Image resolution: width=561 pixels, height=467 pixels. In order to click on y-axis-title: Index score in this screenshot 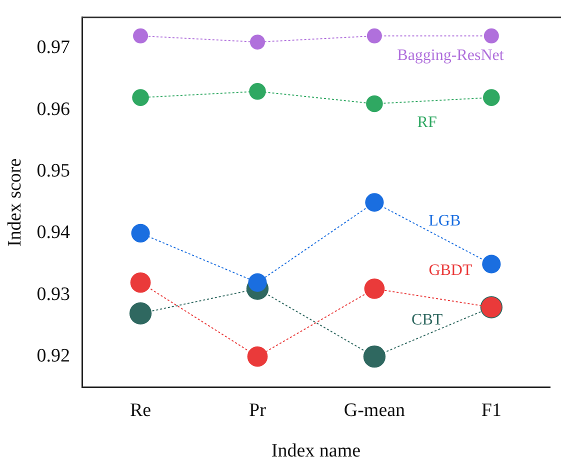, I will do `click(15, 202)`.